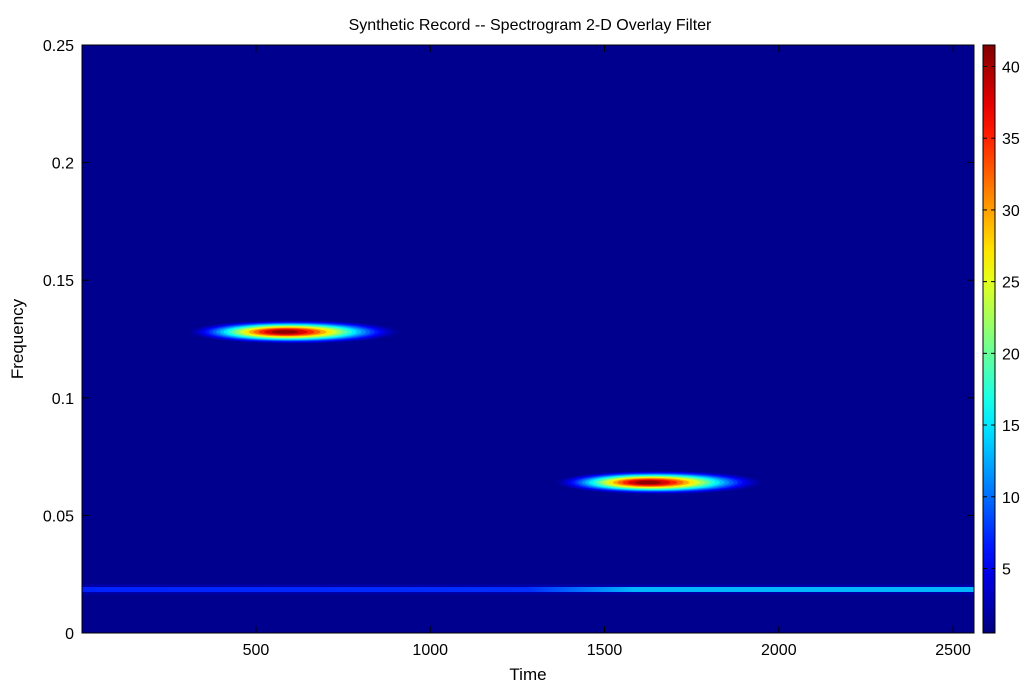 The image size is (1030, 690). Describe the element at coordinates (63, 399) in the screenshot. I see `y-tick-label: 0.1` at that location.